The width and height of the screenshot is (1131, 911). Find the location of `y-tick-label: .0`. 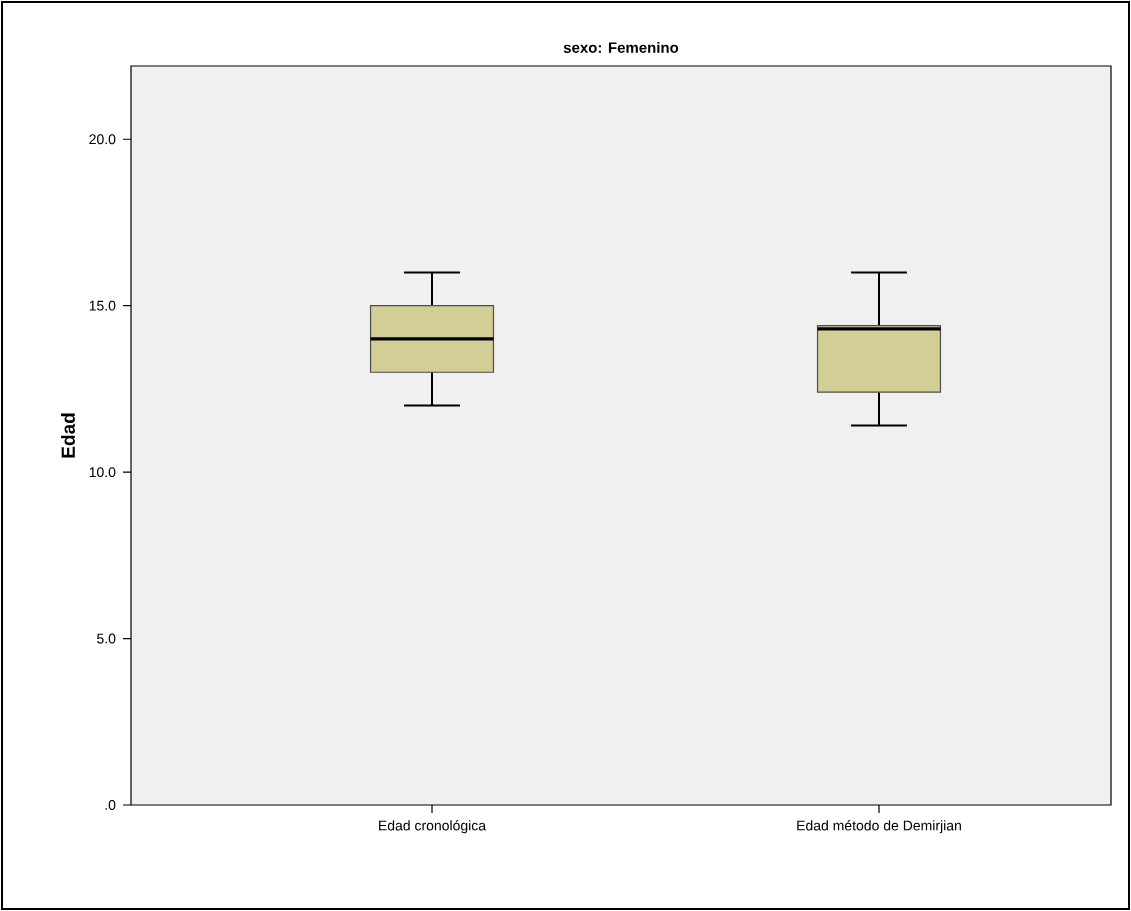

y-tick-label: .0 is located at coordinates (110, 805).